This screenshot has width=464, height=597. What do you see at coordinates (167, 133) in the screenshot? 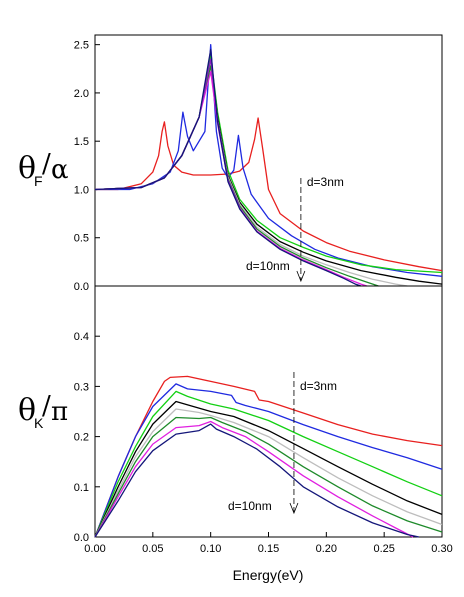
I see `top-series-purple-line` at bounding box center [167, 133].